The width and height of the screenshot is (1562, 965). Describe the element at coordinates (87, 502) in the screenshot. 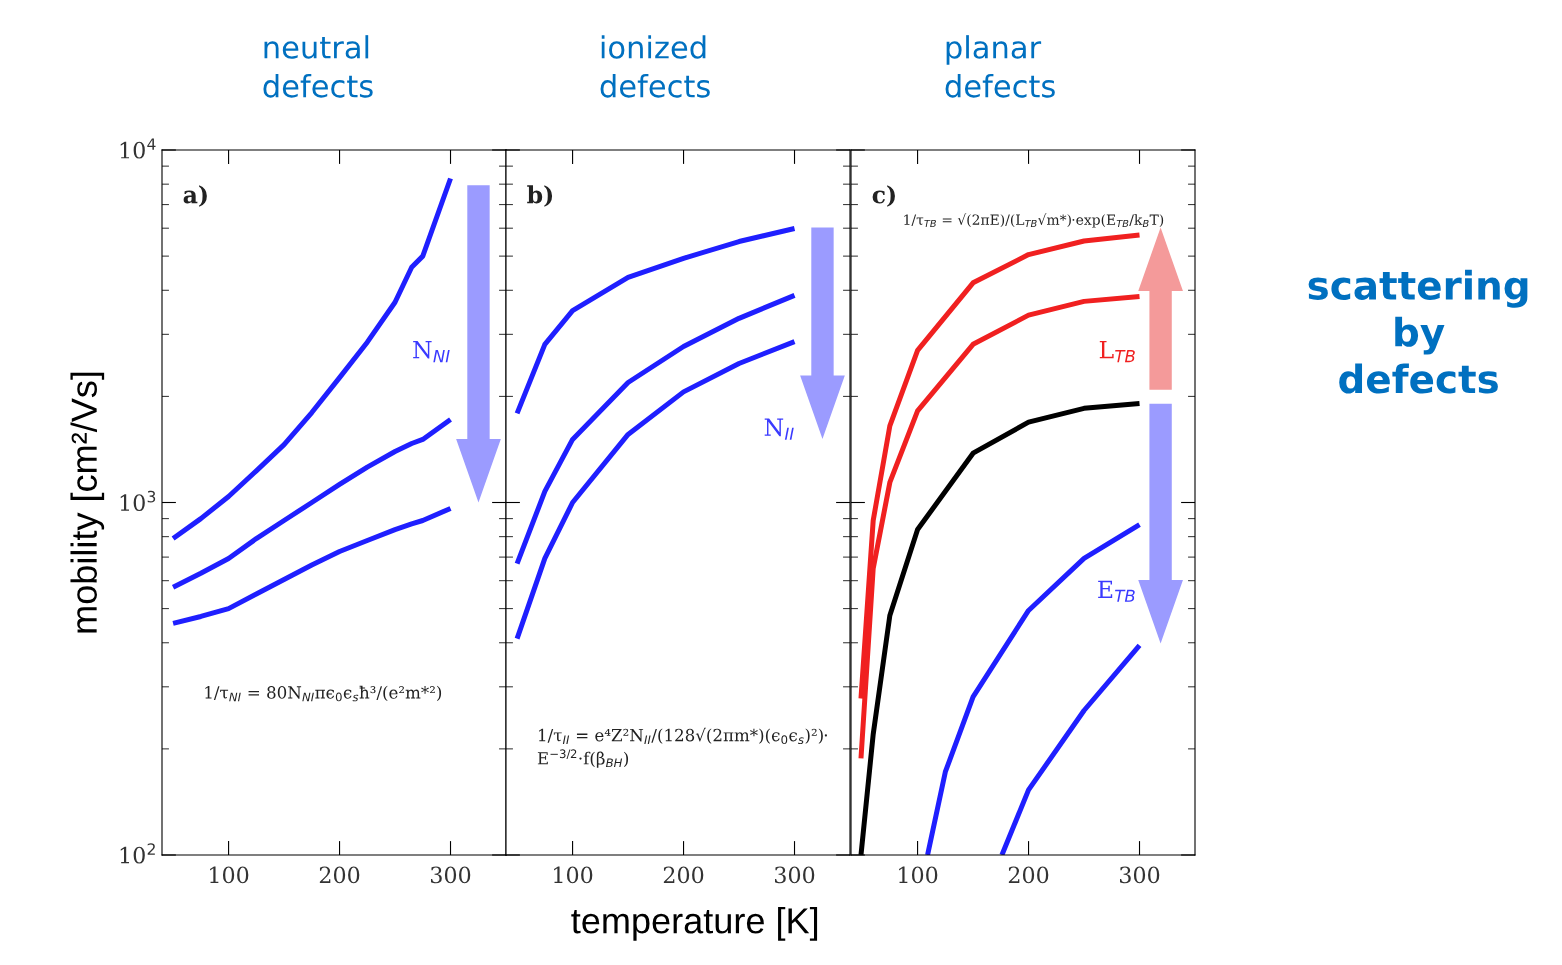

I see `y-axis-title: mobility [cm²/Vs]` at that location.